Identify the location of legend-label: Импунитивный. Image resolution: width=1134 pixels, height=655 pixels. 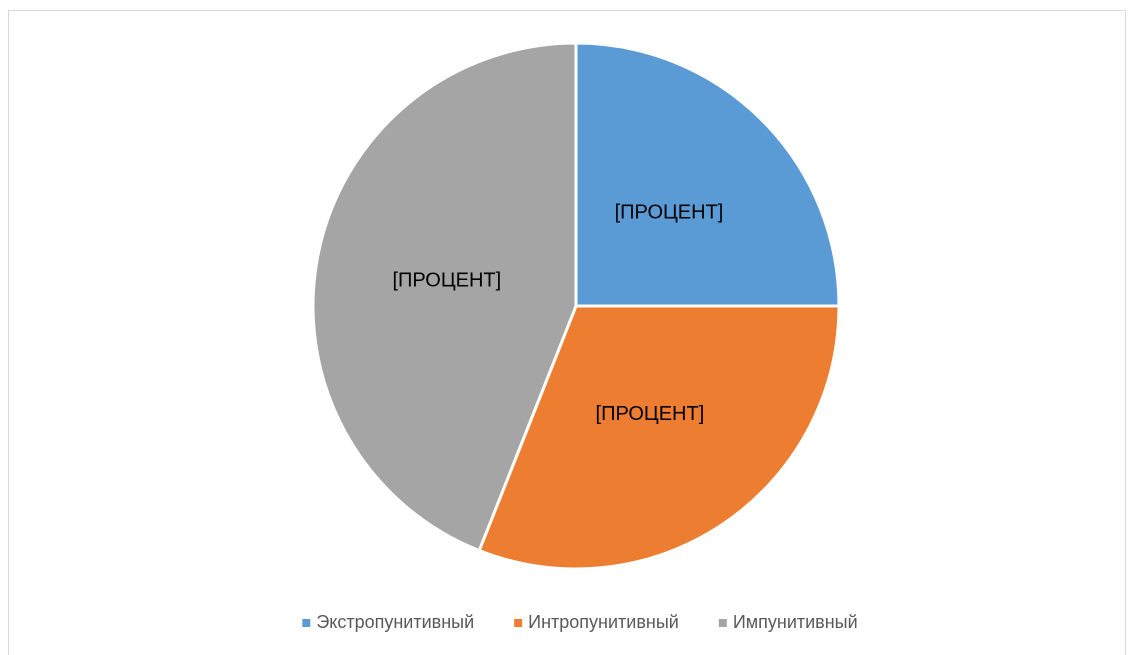
(795, 622).